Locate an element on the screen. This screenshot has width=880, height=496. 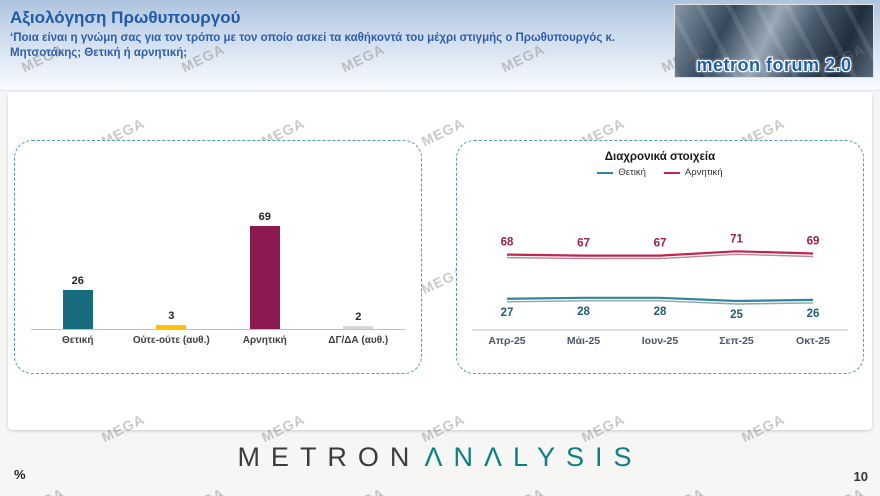
metron-analysis-logo: METRON ΛNΛLYSIS is located at coordinates (440, 457).